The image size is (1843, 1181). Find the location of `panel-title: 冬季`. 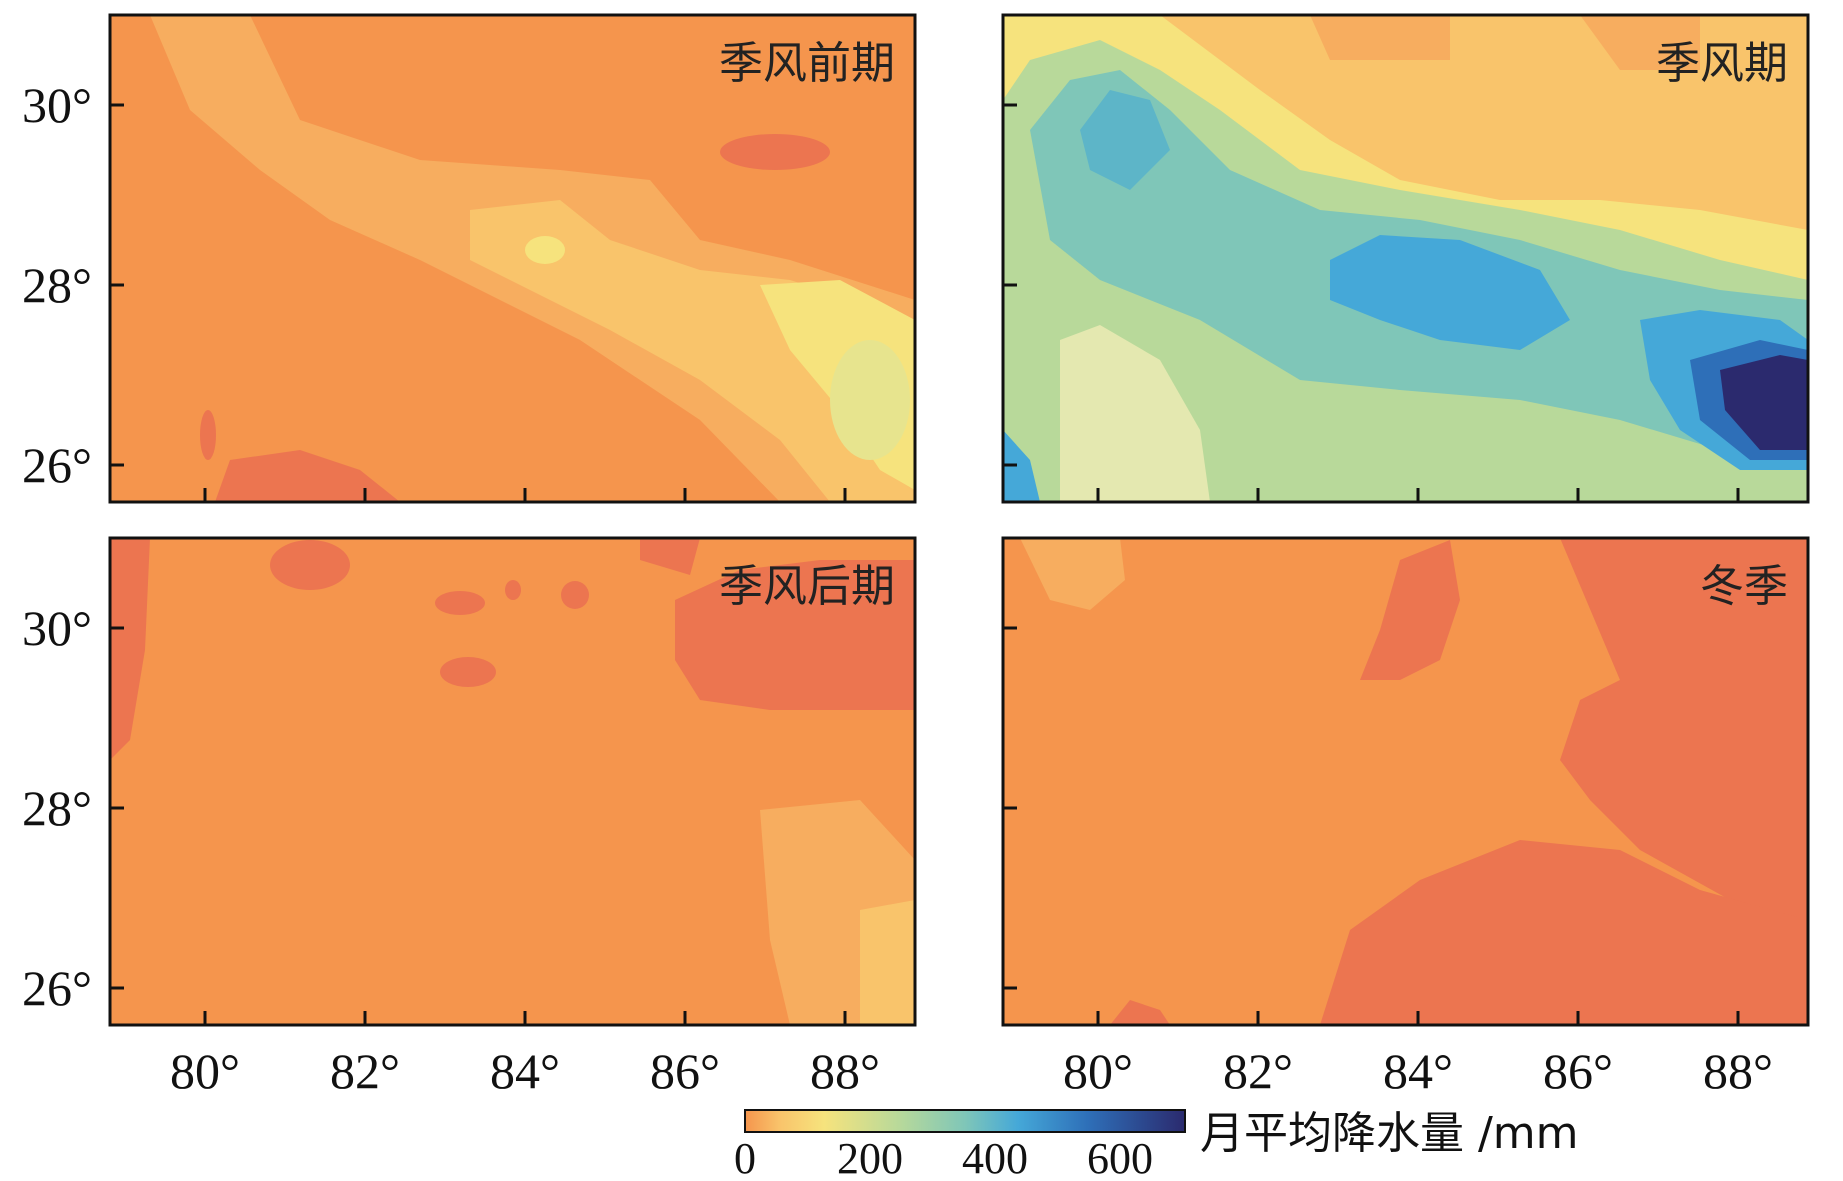

panel-title: 冬季 is located at coordinates (1744, 586).